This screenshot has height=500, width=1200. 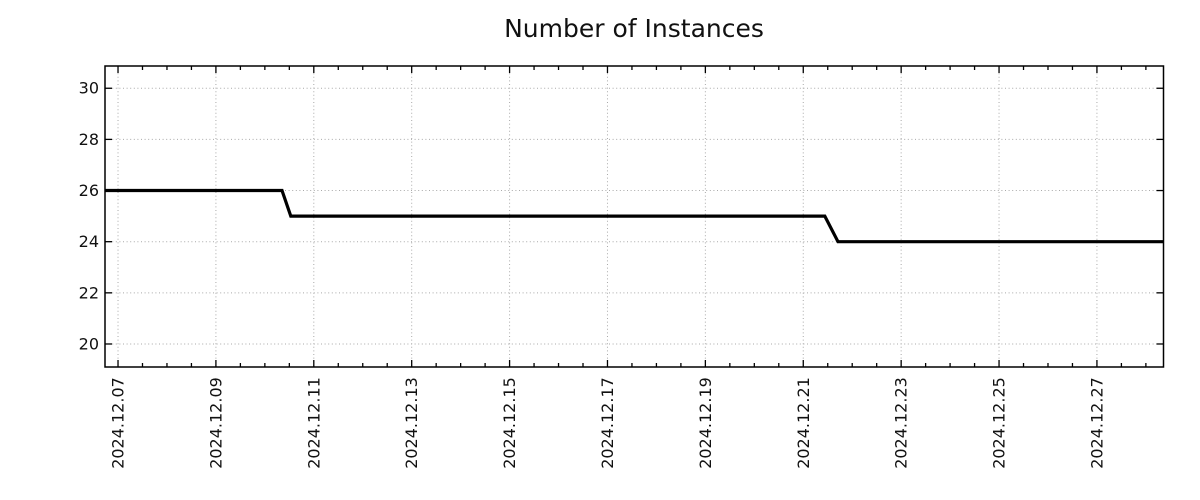 What do you see at coordinates (89, 343) in the screenshot?
I see `y-tick-label: 20` at bounding box center [89, 343].